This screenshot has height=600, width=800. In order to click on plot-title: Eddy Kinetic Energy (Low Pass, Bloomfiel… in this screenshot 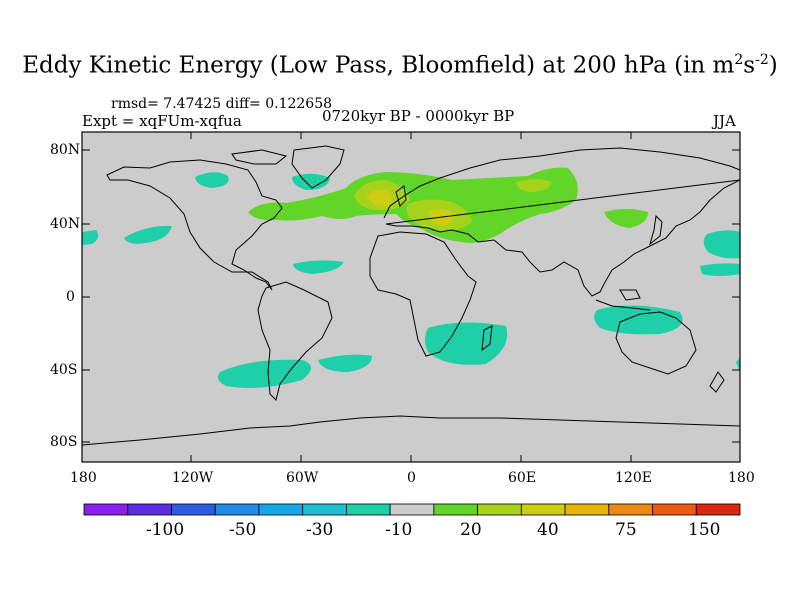, I will do `click(400, 65)`.